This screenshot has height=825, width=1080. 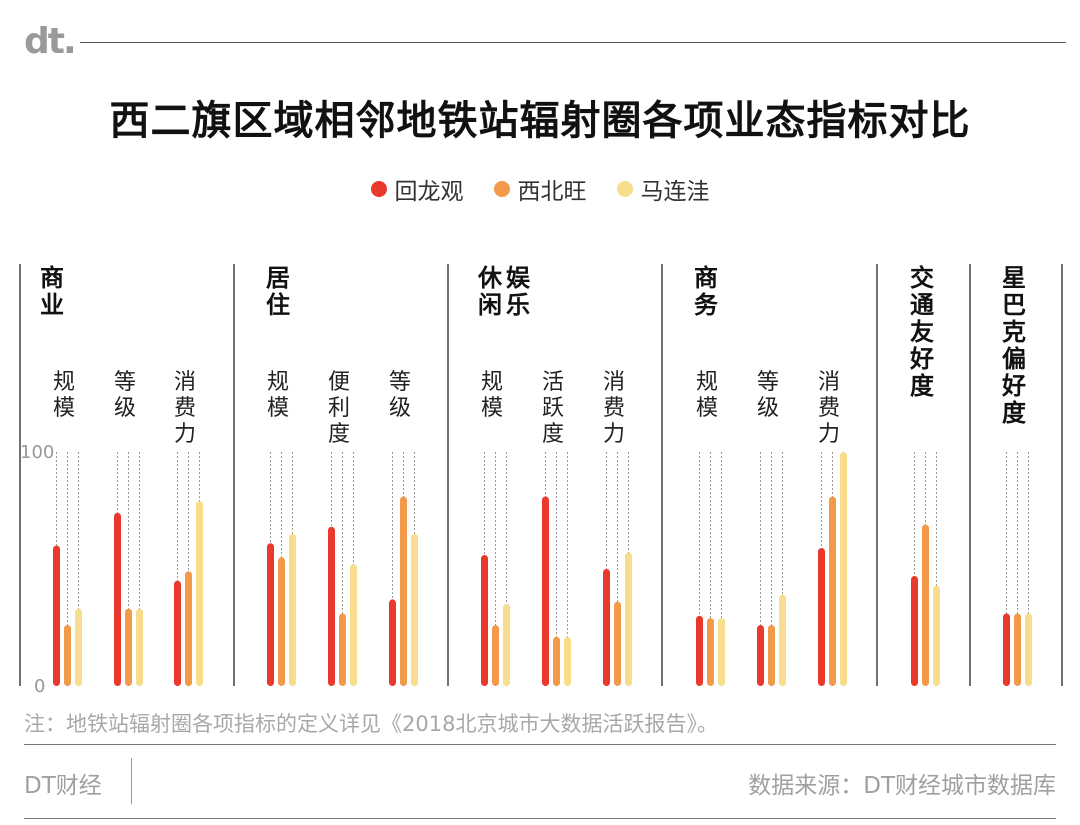 I want to click on legend-label: 回龙观, so click(x=429, y=192).